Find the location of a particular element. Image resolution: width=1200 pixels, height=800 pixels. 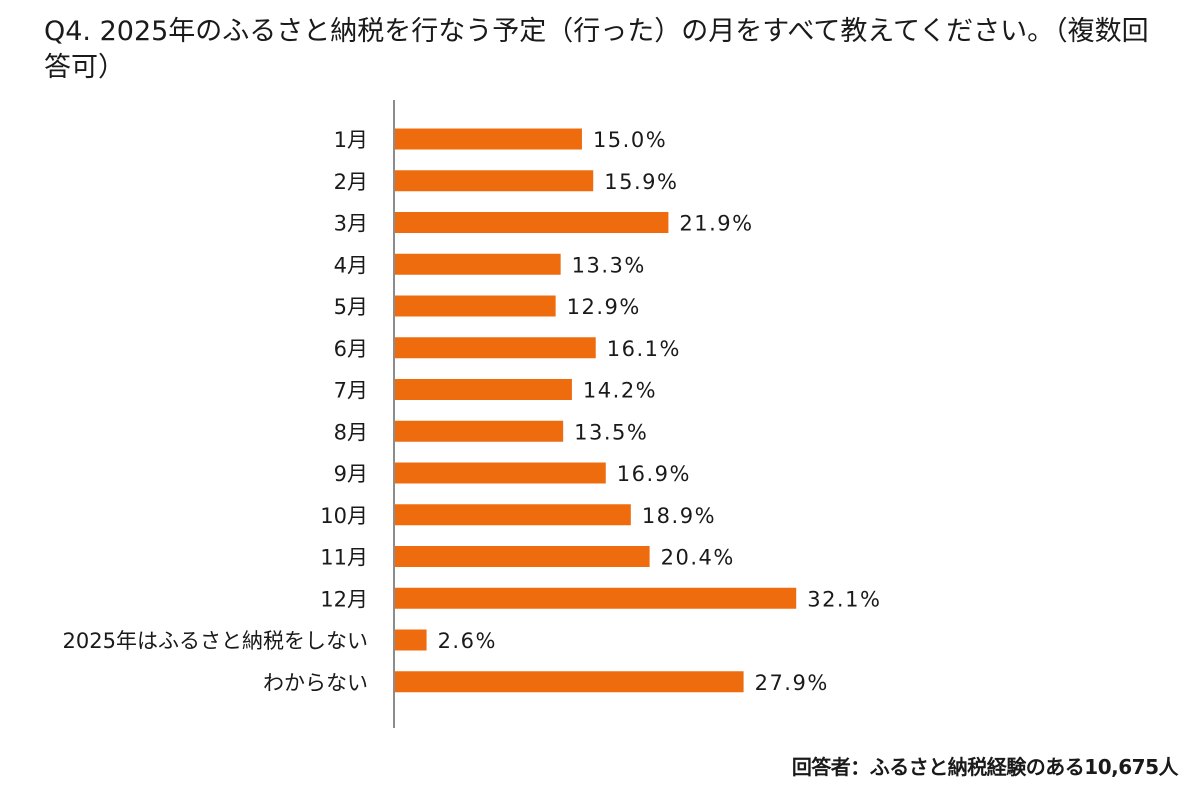

category-label: 3月 is located at coordinates (351, 224).